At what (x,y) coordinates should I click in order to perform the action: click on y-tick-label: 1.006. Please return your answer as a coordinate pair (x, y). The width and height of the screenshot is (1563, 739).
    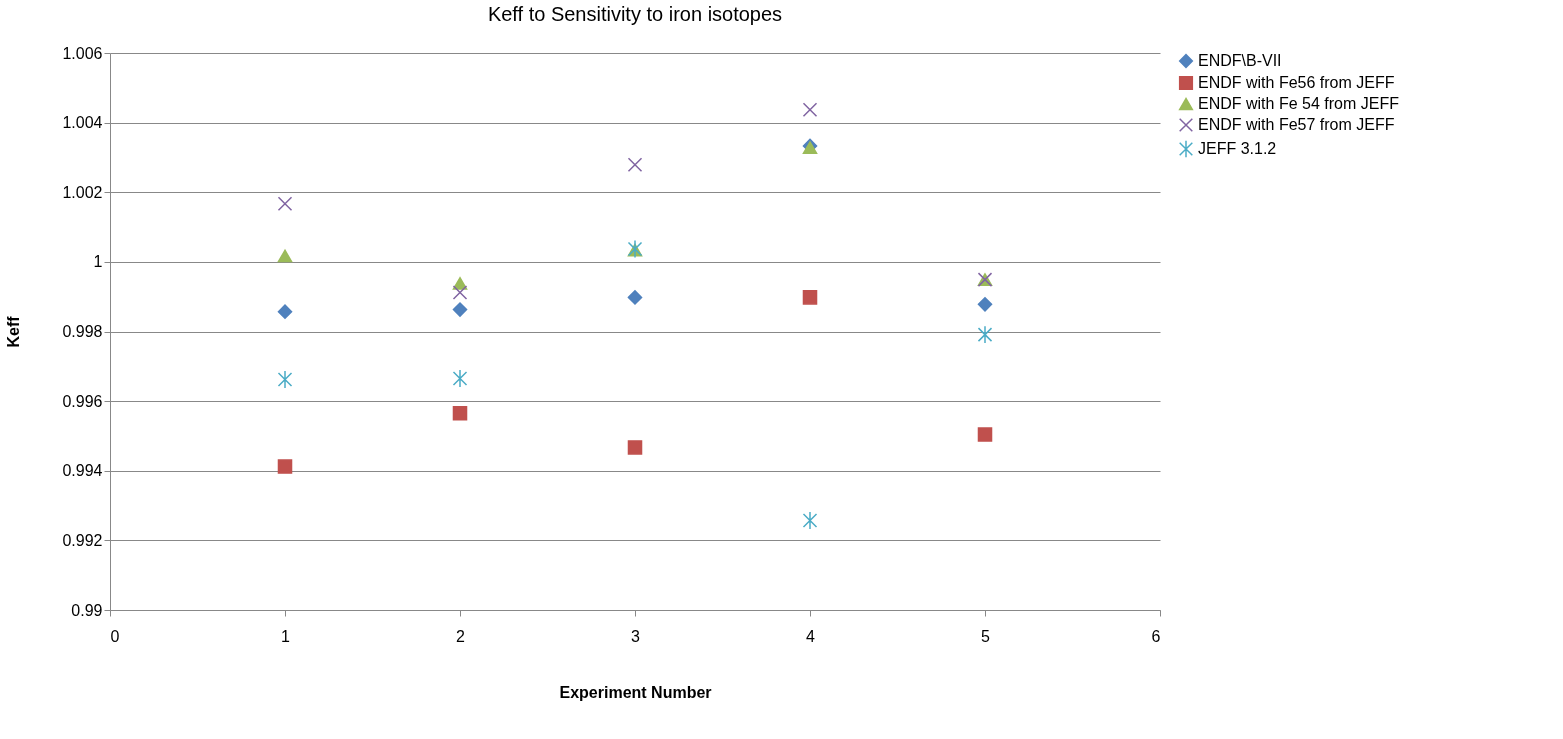
    Looking at the image, I should click on (82, 53).